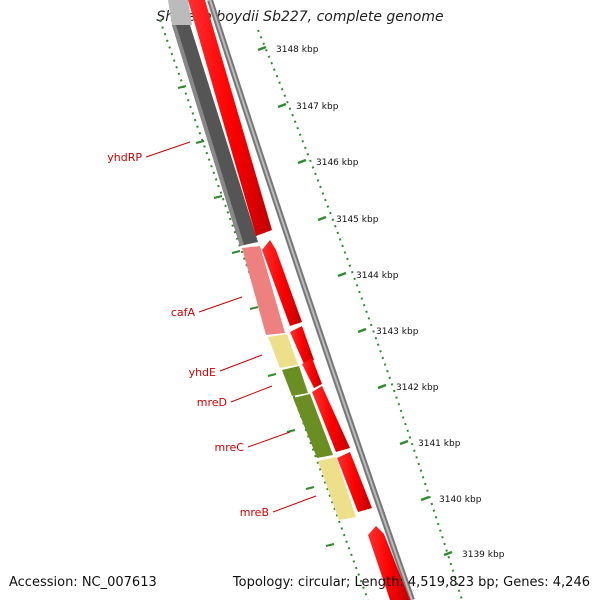 The image size is (600, 600). Describe the element at coordinates (317, 107) in the screenshot. I see `tick-label: 3147 kbp` at that location.